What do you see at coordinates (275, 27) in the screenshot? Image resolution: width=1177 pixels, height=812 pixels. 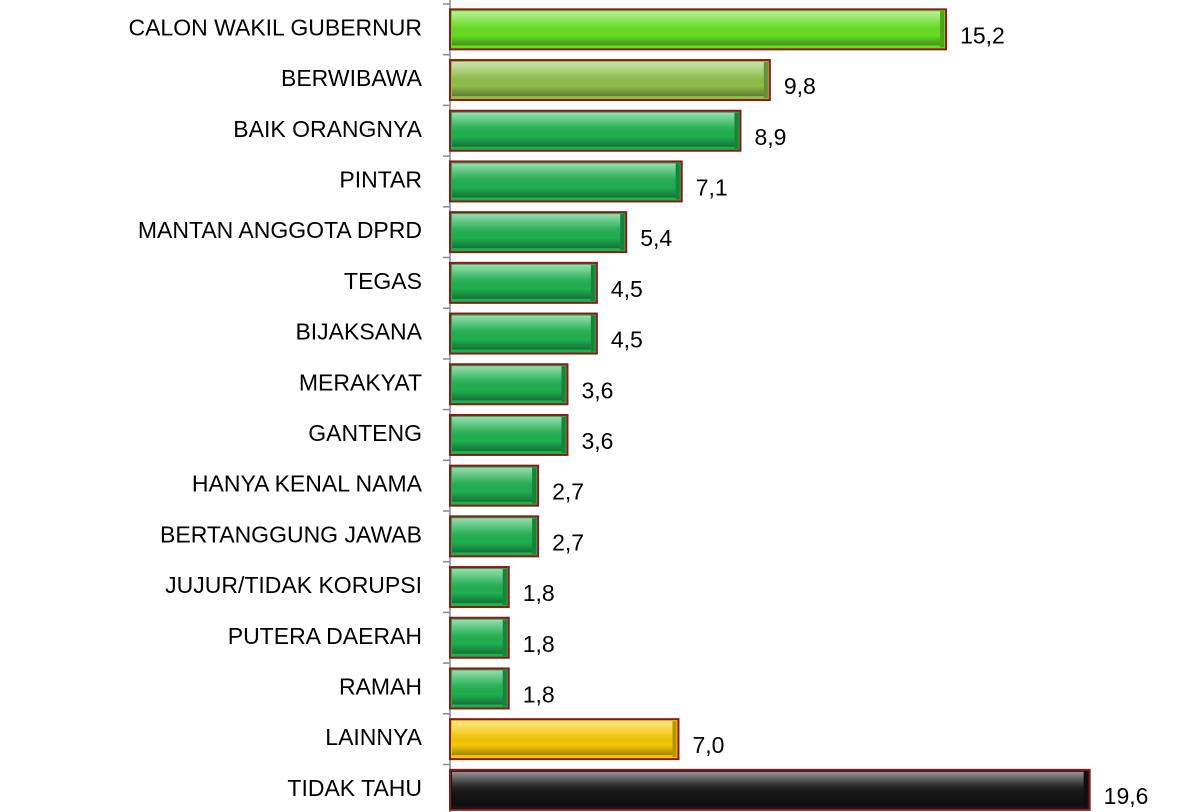 I see `category-label: CALON WAKIL GUBERNUR` at bounding box center [275, 27].